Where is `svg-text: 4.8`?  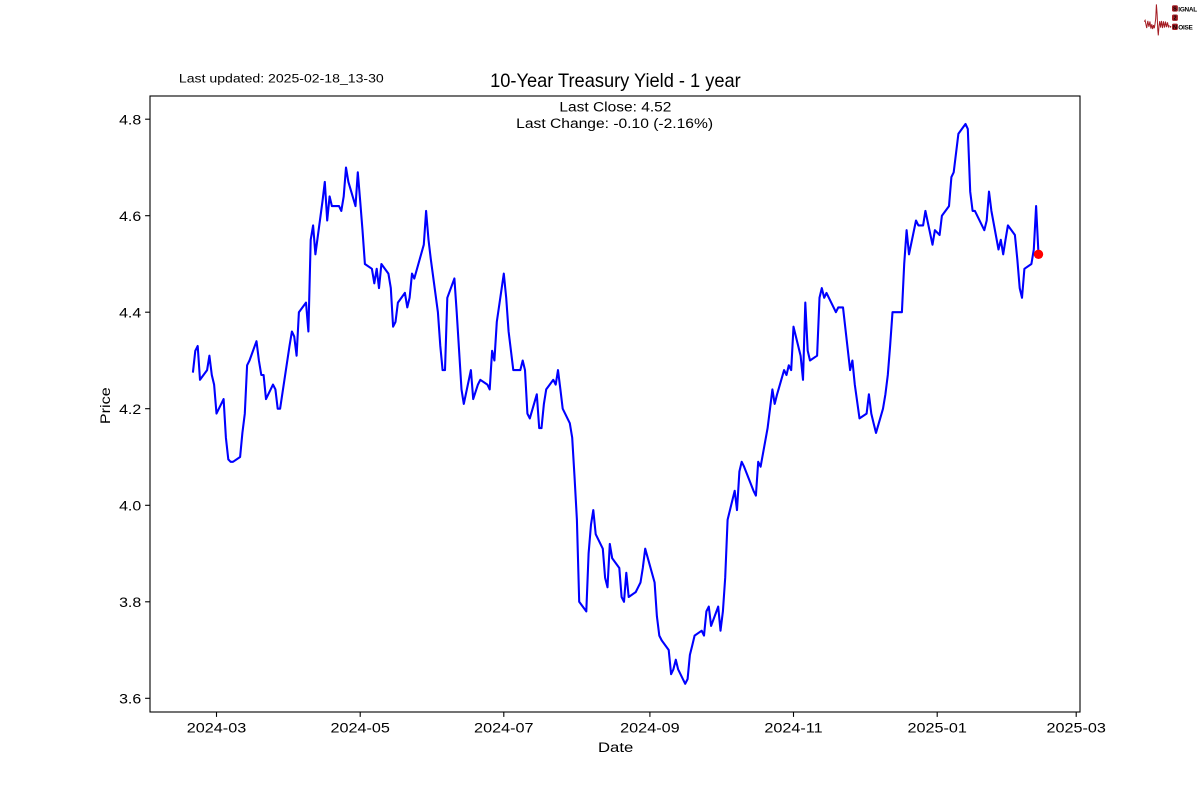 svg-text: 4.8 is located at coordinates (130, 120).